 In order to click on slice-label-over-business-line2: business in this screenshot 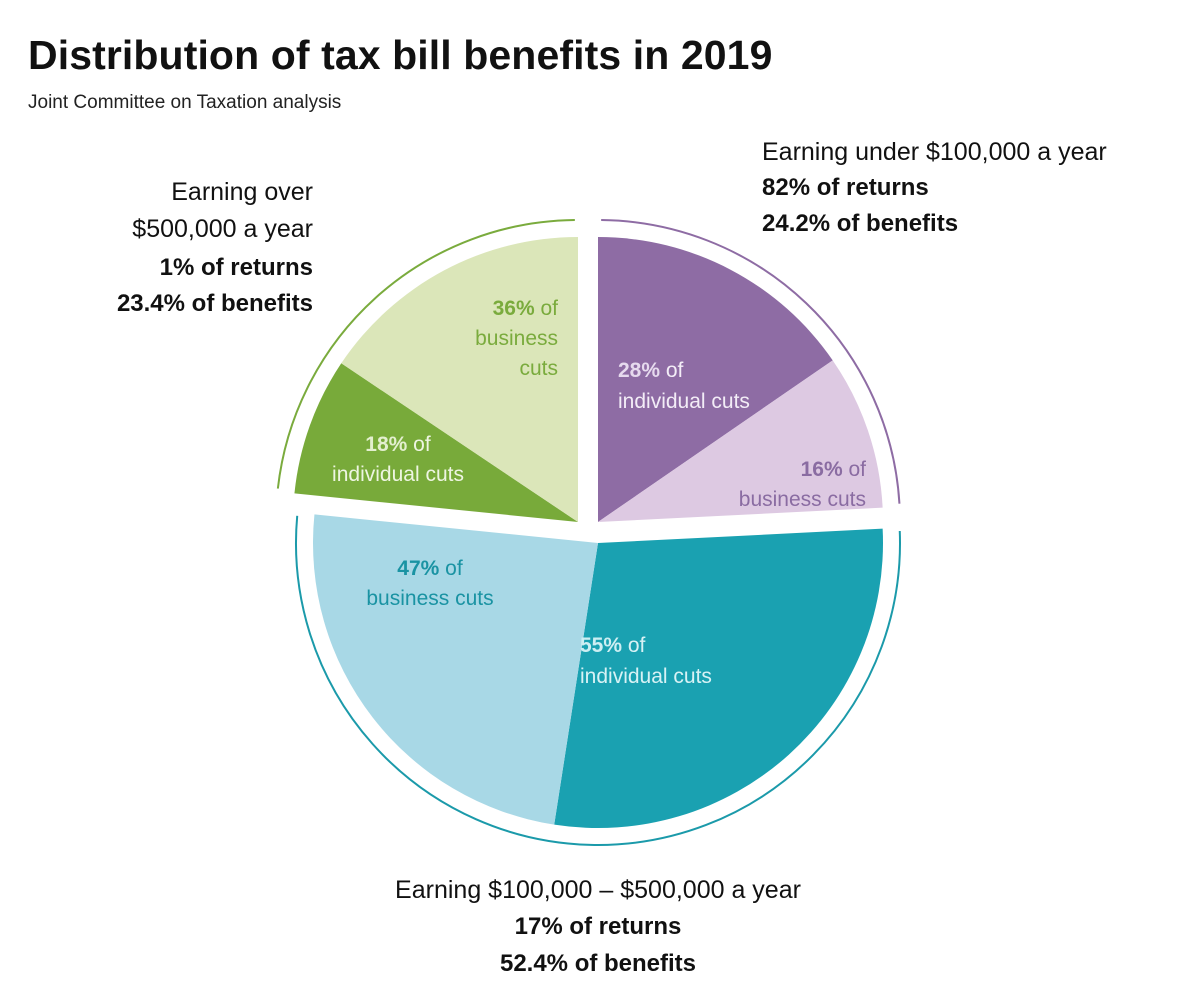, I will do `click(516, 338)`.